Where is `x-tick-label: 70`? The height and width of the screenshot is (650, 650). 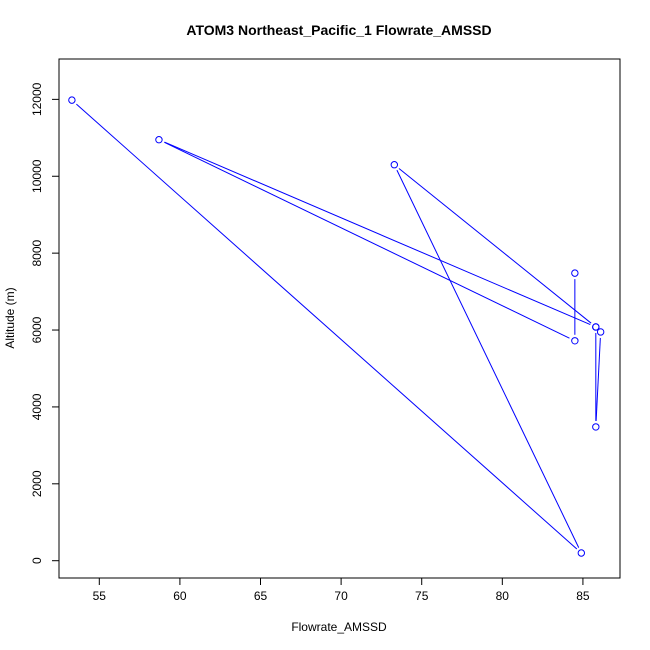 x-tick-label: 70 is located at coordinates (341, 596).